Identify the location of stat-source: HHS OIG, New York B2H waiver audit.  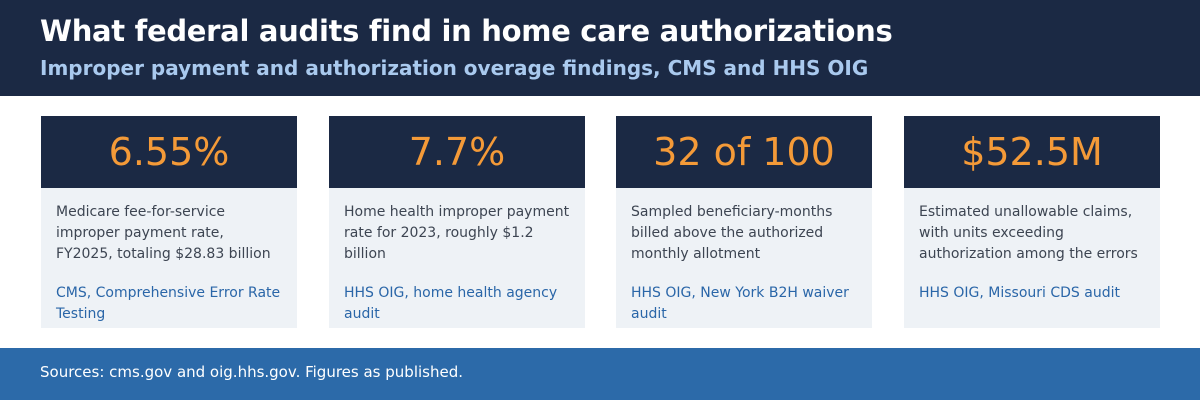
(740, 303).